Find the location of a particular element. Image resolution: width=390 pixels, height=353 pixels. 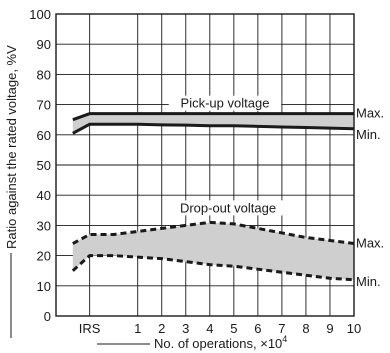

x-tick-label: 3 is located at coordinates (185, 328).